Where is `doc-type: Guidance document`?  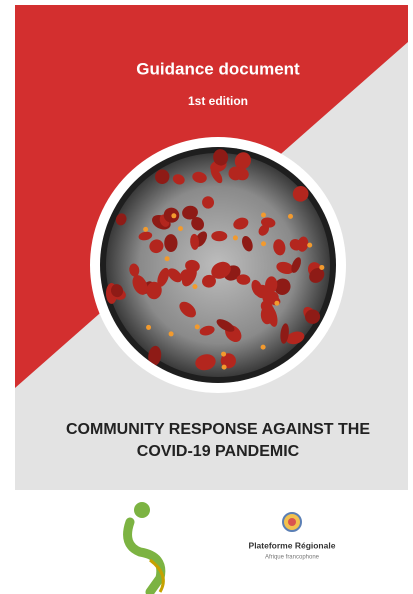 doc-type: Guidance document is located at coordinates (218, 68).